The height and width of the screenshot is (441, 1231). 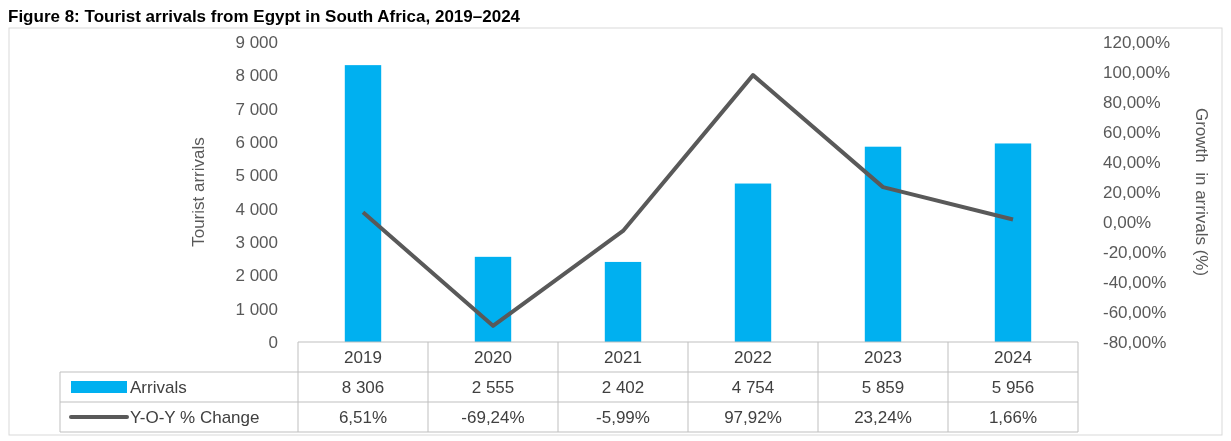 I want to click on legend-label: Y-O-Y % Change, so click(x=195, y=417).